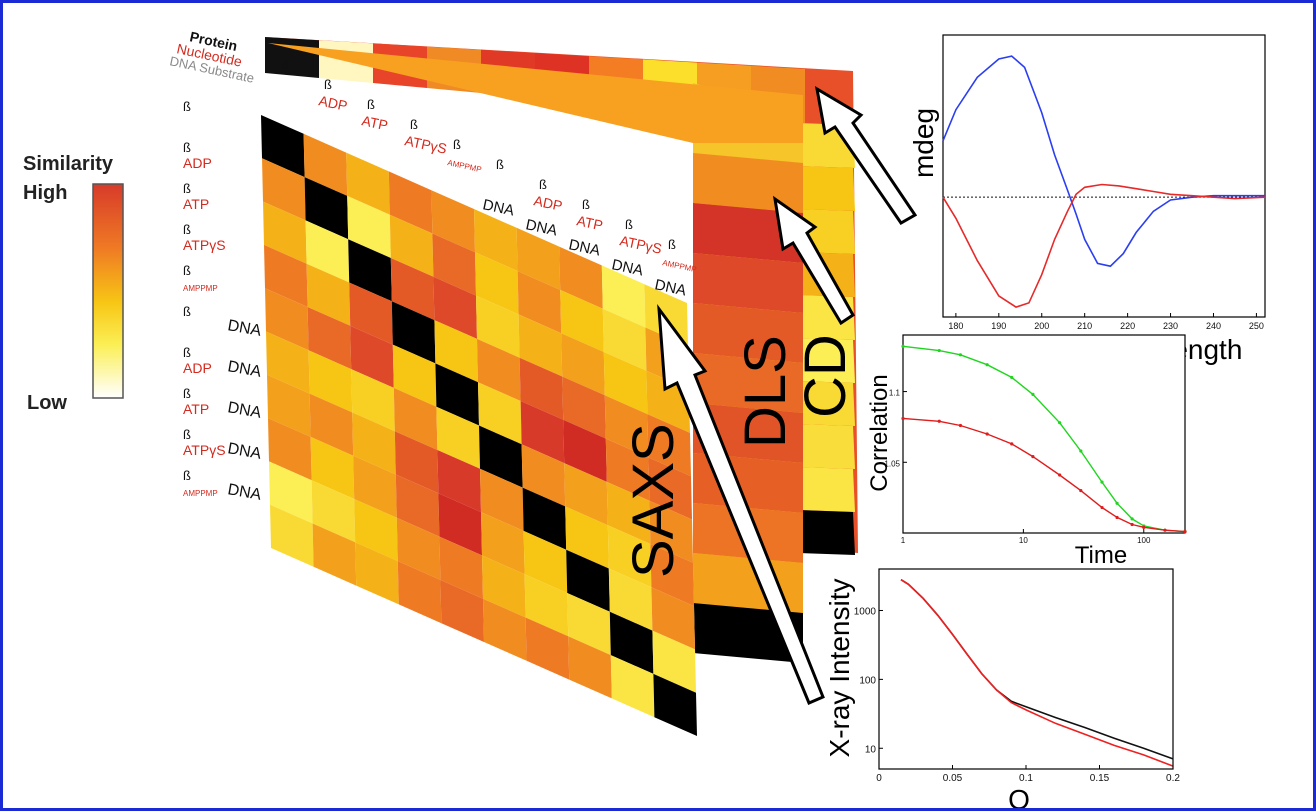 The height and width of the screenshot is (811, 1316). I want to click on x-tick-label: 0.15, so click(1100, 778).